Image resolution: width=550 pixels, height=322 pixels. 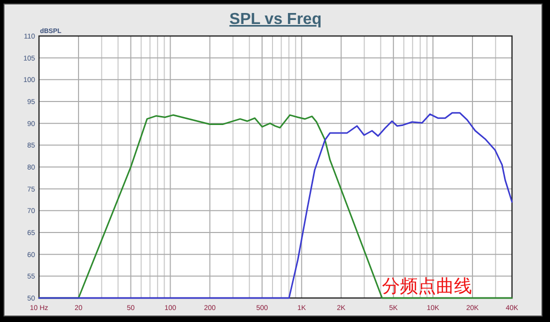 I want to click on annotation: 分频点曲线, so click(x=427, y=286).